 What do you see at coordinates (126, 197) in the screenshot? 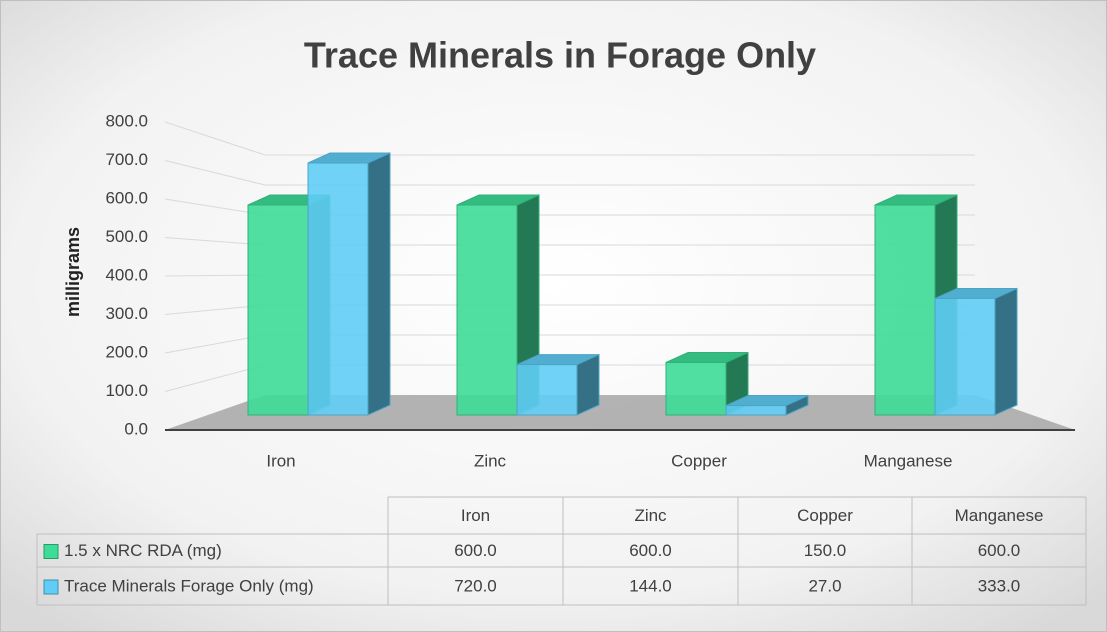
I see `y-tick-label: 600.0` at bounding box center [126, 197].